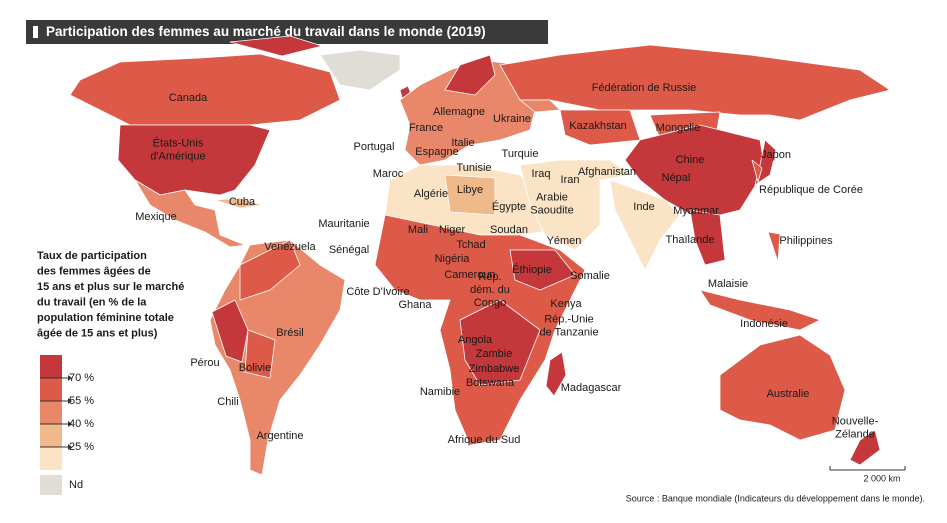 The image size is (947, 523). I want to click on usa, so click(194, 160).